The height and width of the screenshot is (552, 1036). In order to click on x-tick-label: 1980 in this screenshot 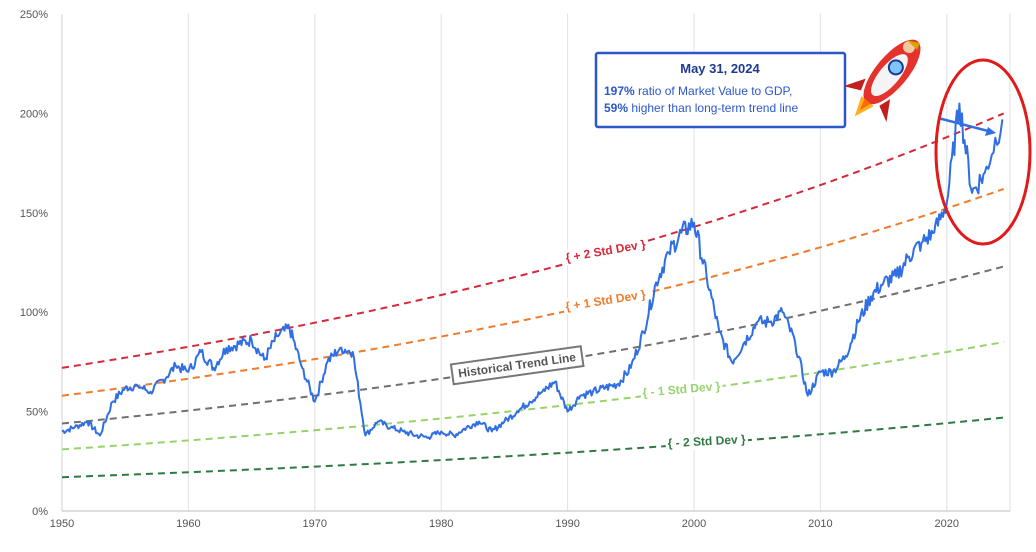, I will do `click(441, 524)`.